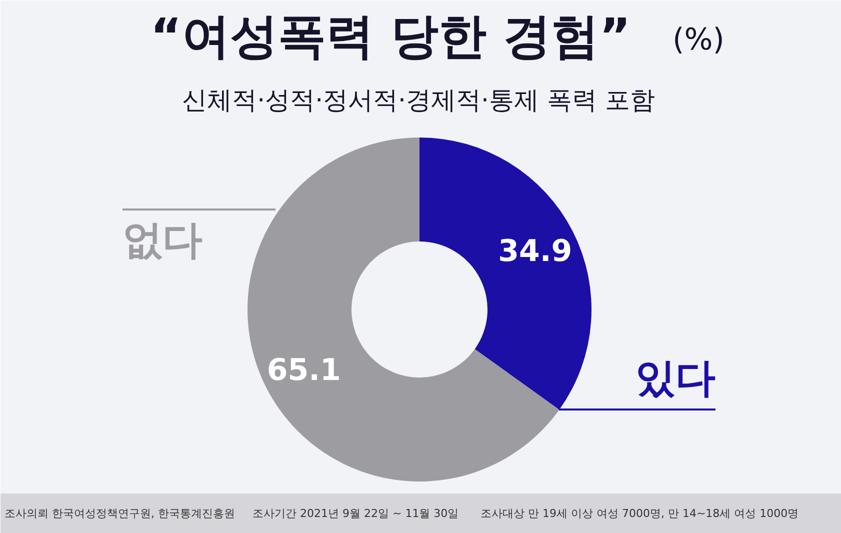  I want to click on slice-label: 있다, so click(676, 379).